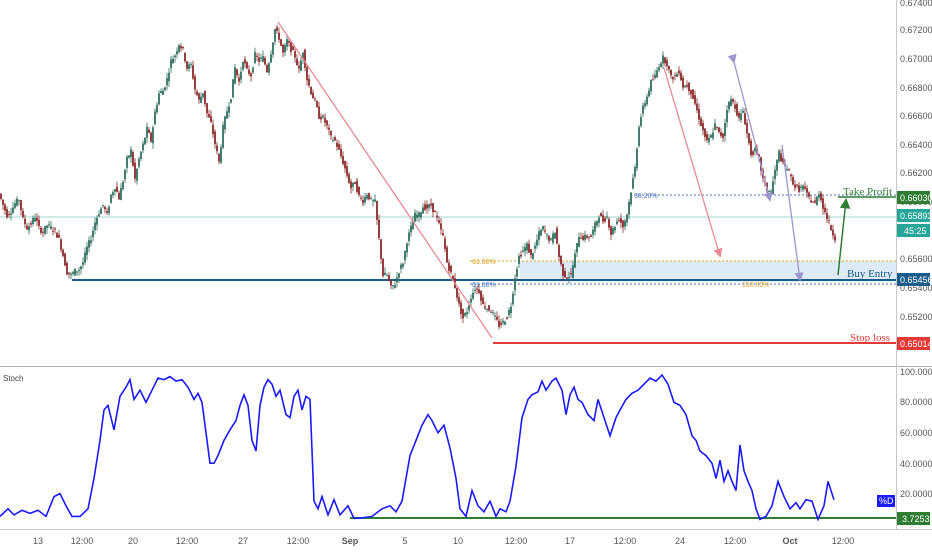  I want to click on annotations: Take Profit Buy Entry Stop loss, so click(868, 265).